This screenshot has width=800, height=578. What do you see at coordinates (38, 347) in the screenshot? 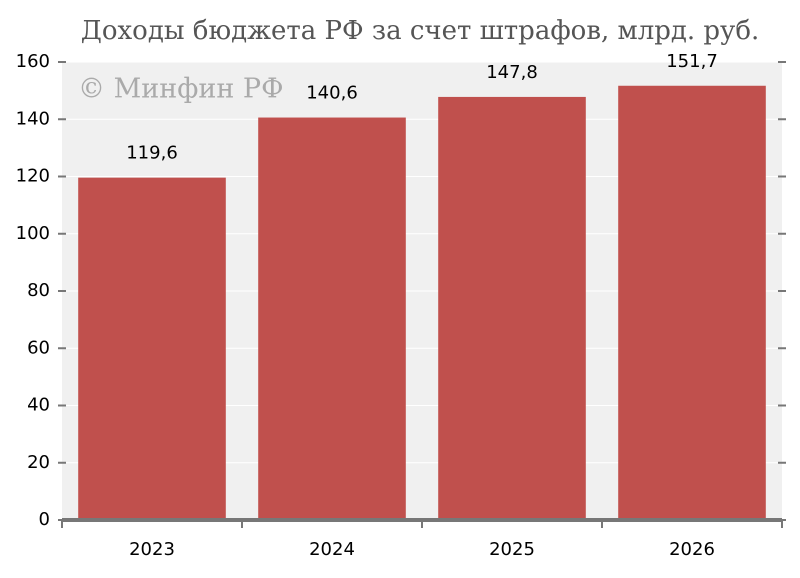
I see `y-tick-label: 60` at bounding box center [38, 347].